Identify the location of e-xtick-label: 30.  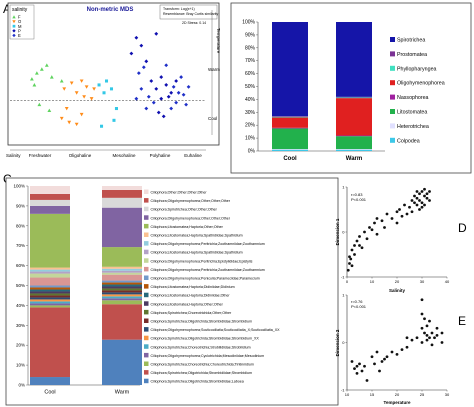
(447, 394).